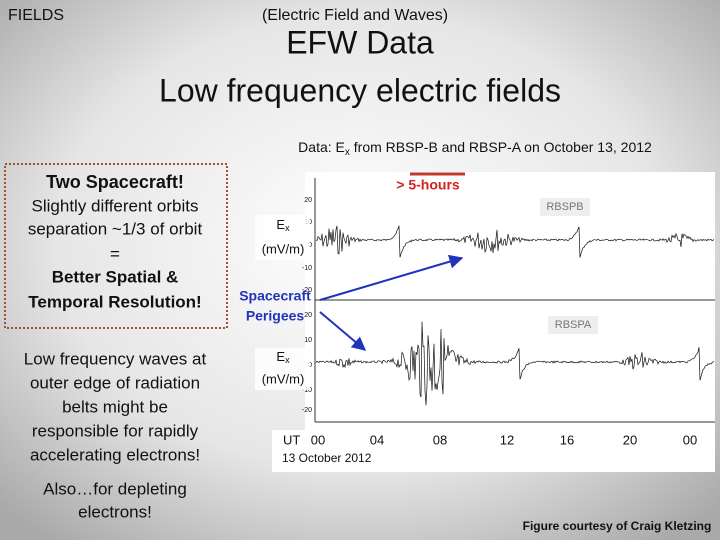 Image resolution: width=720 pixels, height=540 pixels. I want to click on body-line: electrons!, so click(115, 511).